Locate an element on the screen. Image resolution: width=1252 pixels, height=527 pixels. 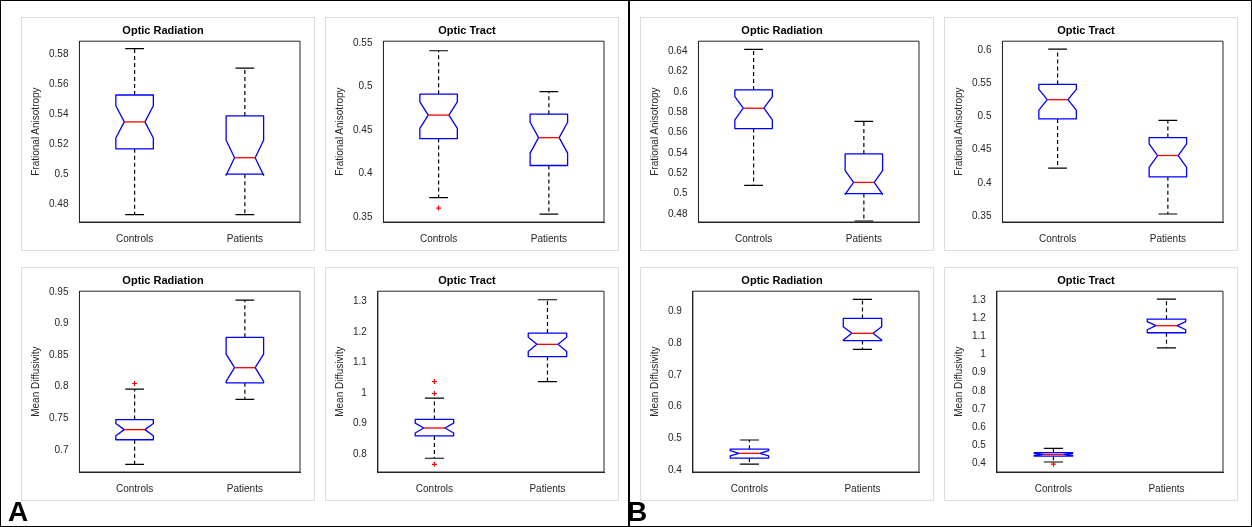
y-tick-label: 0.64 is located at coordinates (677, 51).